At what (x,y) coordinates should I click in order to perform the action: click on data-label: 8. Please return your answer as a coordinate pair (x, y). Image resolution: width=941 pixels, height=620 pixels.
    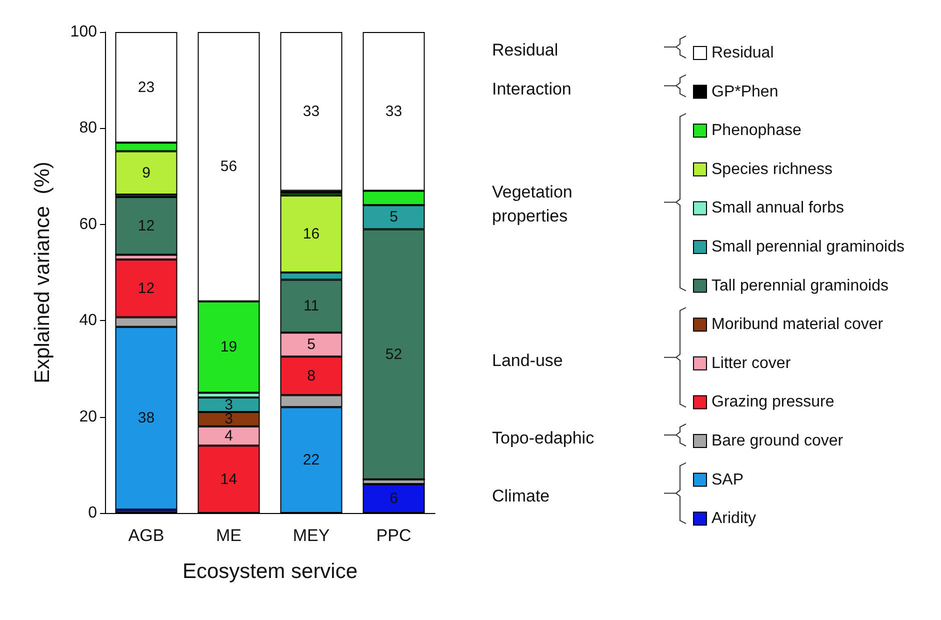
    Looking at the image, I should click on (311, 375).